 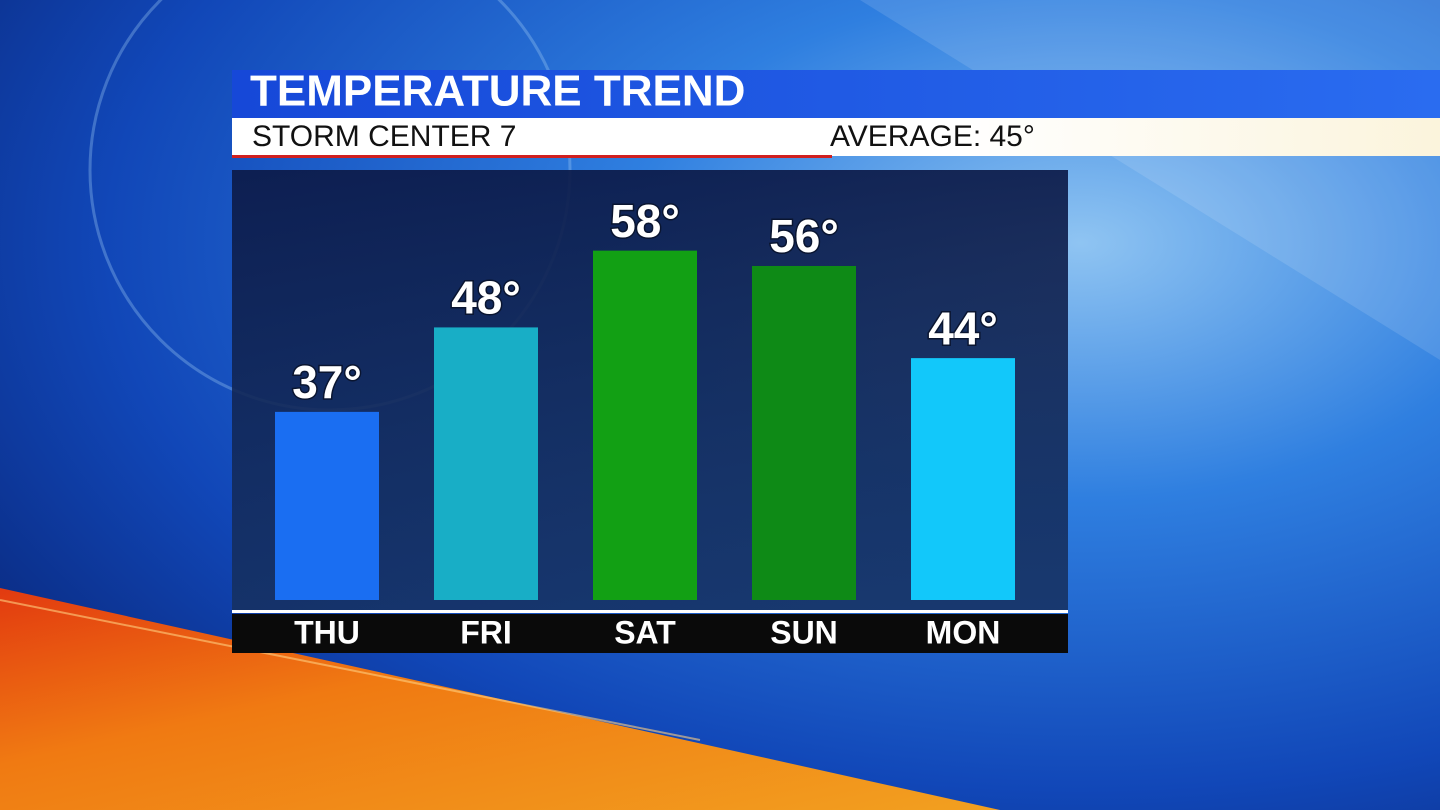 I want to click on title-bar, so click(x=836, y=94).